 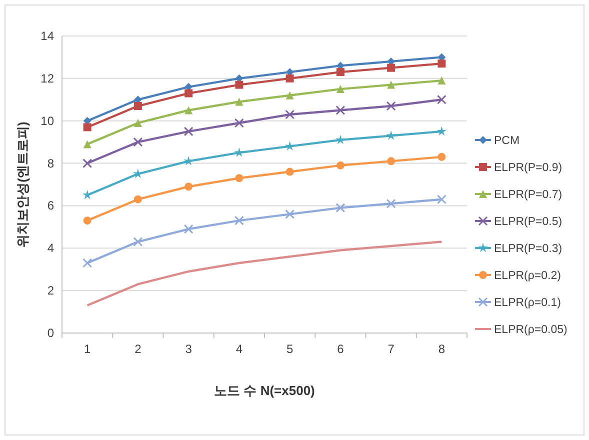 I want to click on y-tick-label: 0, so click(x=50, y=333).